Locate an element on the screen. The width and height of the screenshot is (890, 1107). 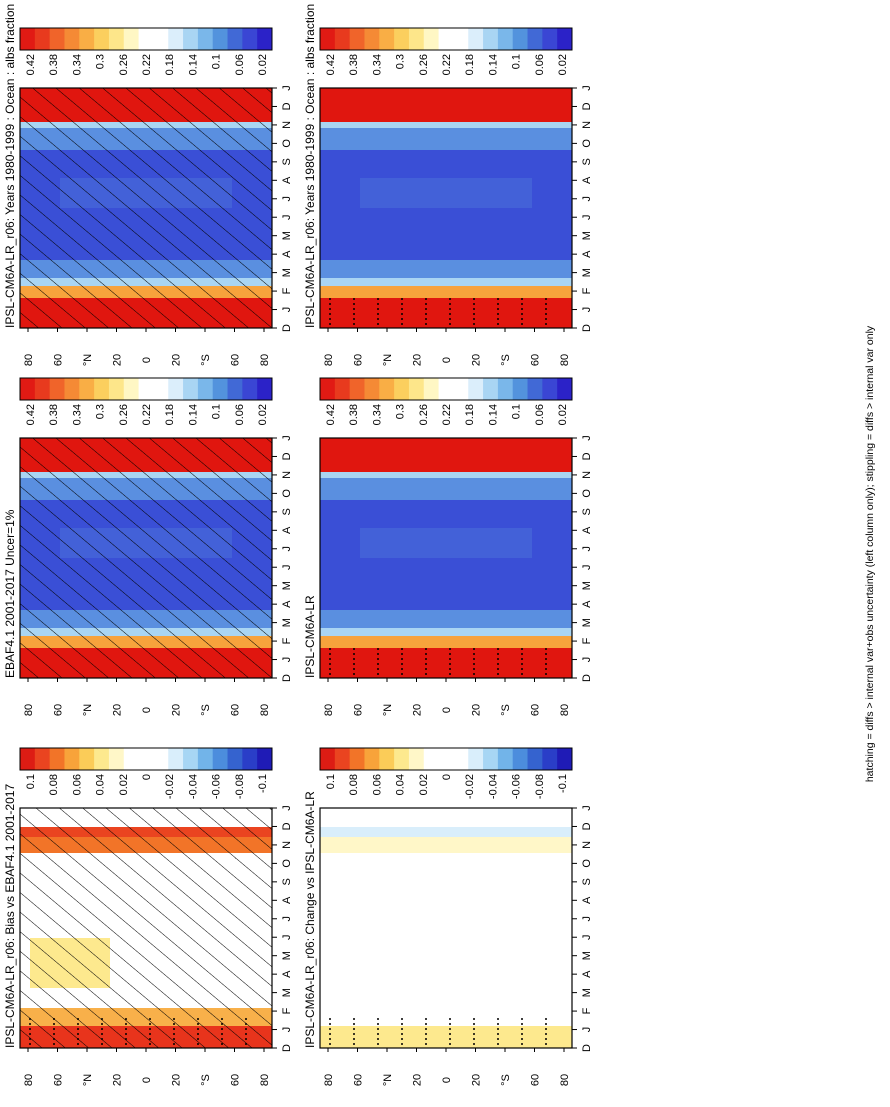
band-south-anom-edge is located at coordinates (446, 832).